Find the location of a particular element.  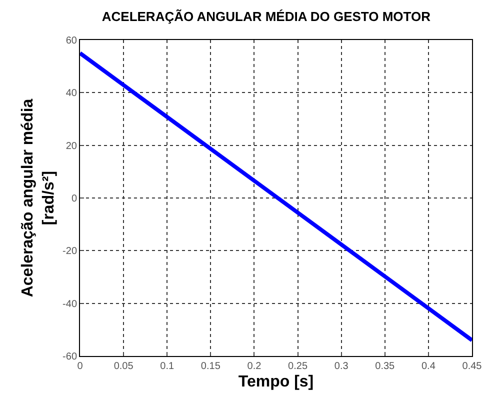

chart-title: ACELERAÇÃO ANGULAR MÉDIA DO GESTO MOTOR is located at coordinates (267, 16).